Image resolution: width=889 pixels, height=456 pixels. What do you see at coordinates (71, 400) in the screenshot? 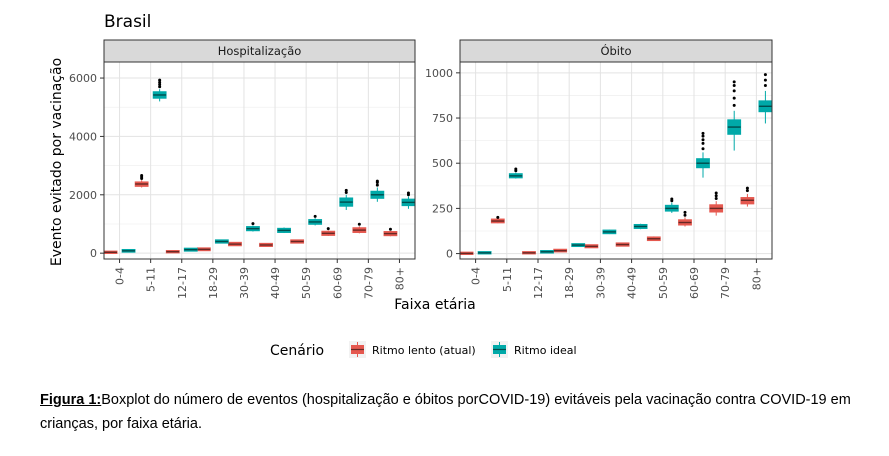
I see `caption-label: Figura 1:` at bounding box center [71, 400].